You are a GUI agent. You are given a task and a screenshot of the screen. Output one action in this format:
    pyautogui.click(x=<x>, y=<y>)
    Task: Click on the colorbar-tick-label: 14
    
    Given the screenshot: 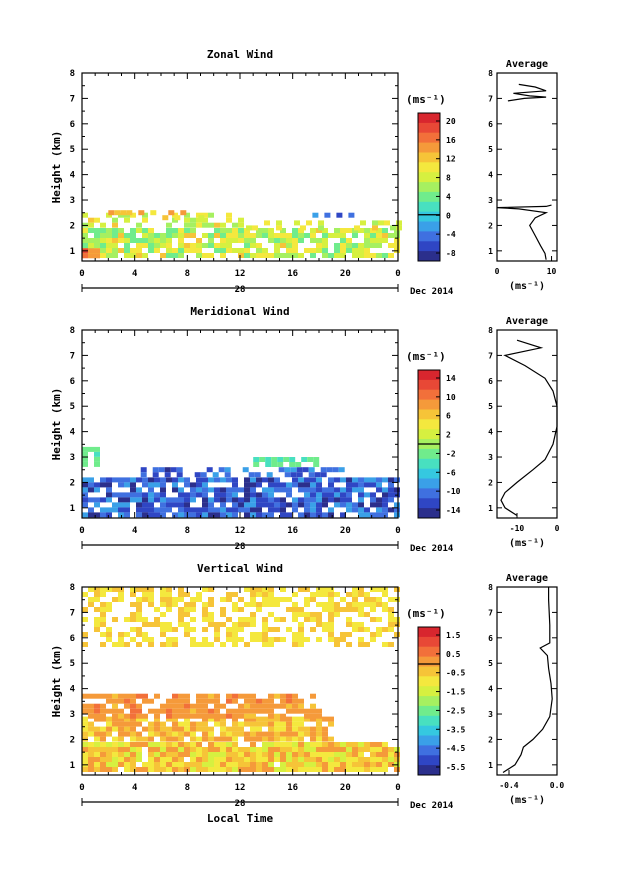 What is the action you would take?
    pyautogui.click(x=451, y=378)
    